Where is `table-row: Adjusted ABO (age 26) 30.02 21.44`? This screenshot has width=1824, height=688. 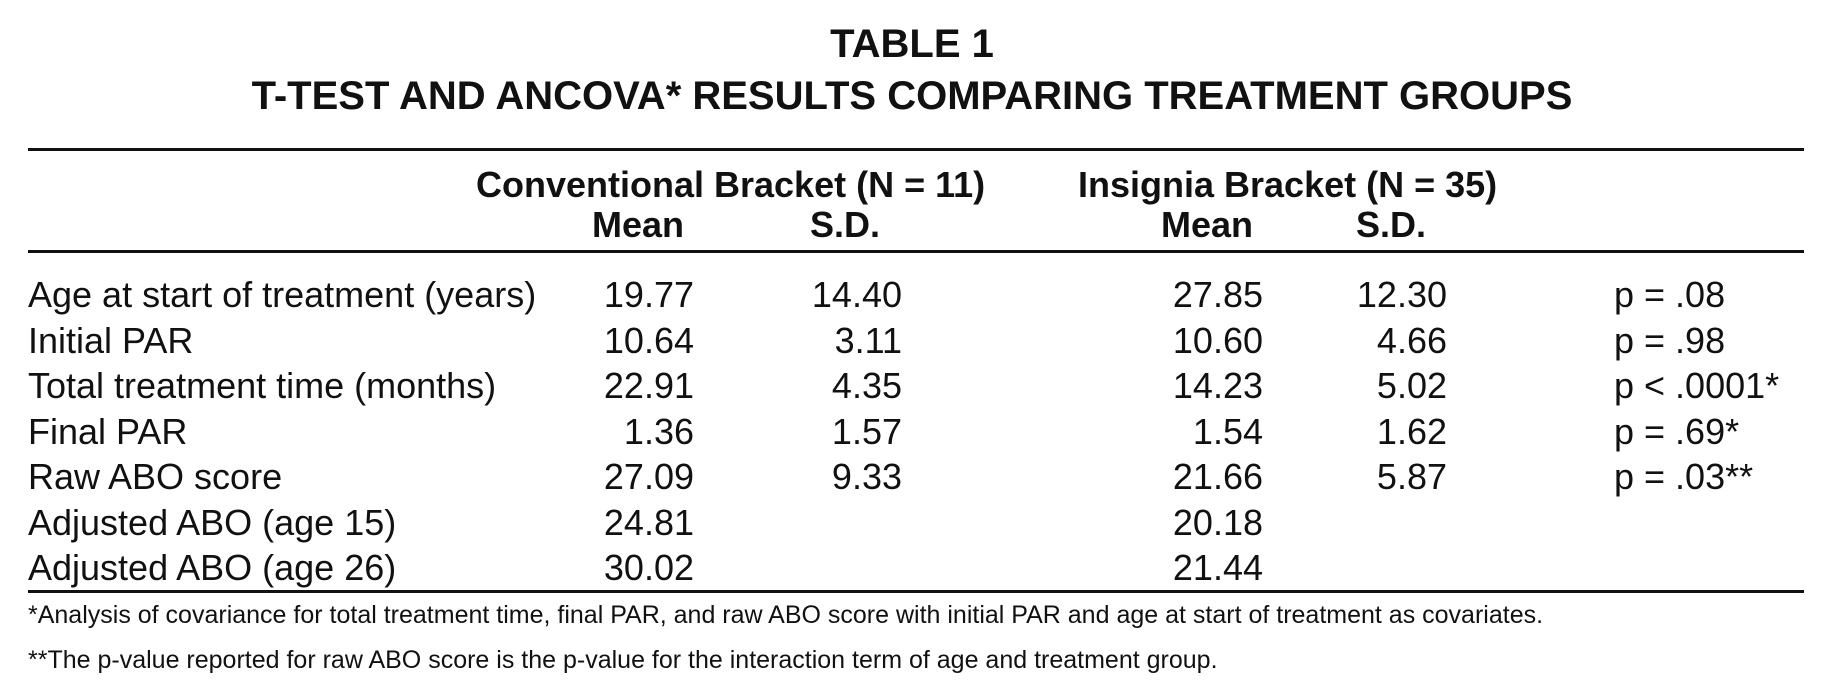 table-row: Adjusted ABO (age 26) 30.02 21.44 is located at coordinates (912, 568).